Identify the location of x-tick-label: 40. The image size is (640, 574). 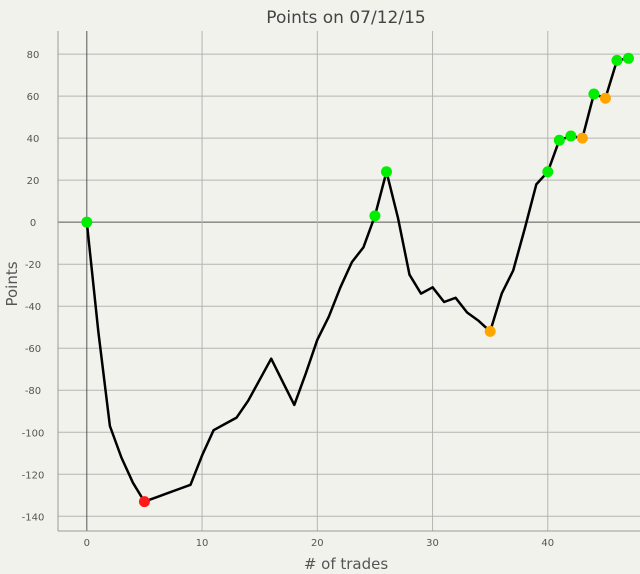
(547, 543).